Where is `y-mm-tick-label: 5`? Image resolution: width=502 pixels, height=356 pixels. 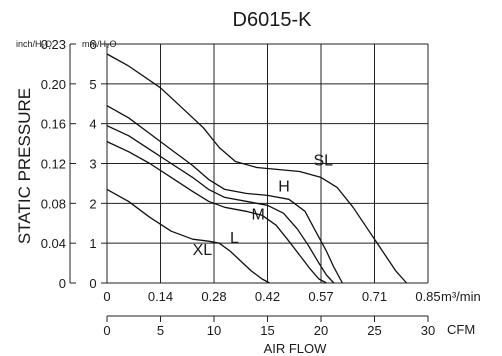
y-mm-tick-label: 5 is located at coordinates (92, 84).